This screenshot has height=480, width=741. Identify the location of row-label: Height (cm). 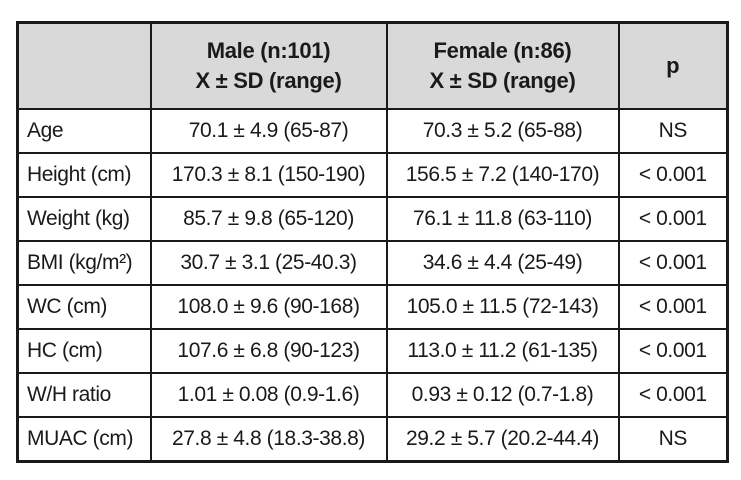
(84, 175).